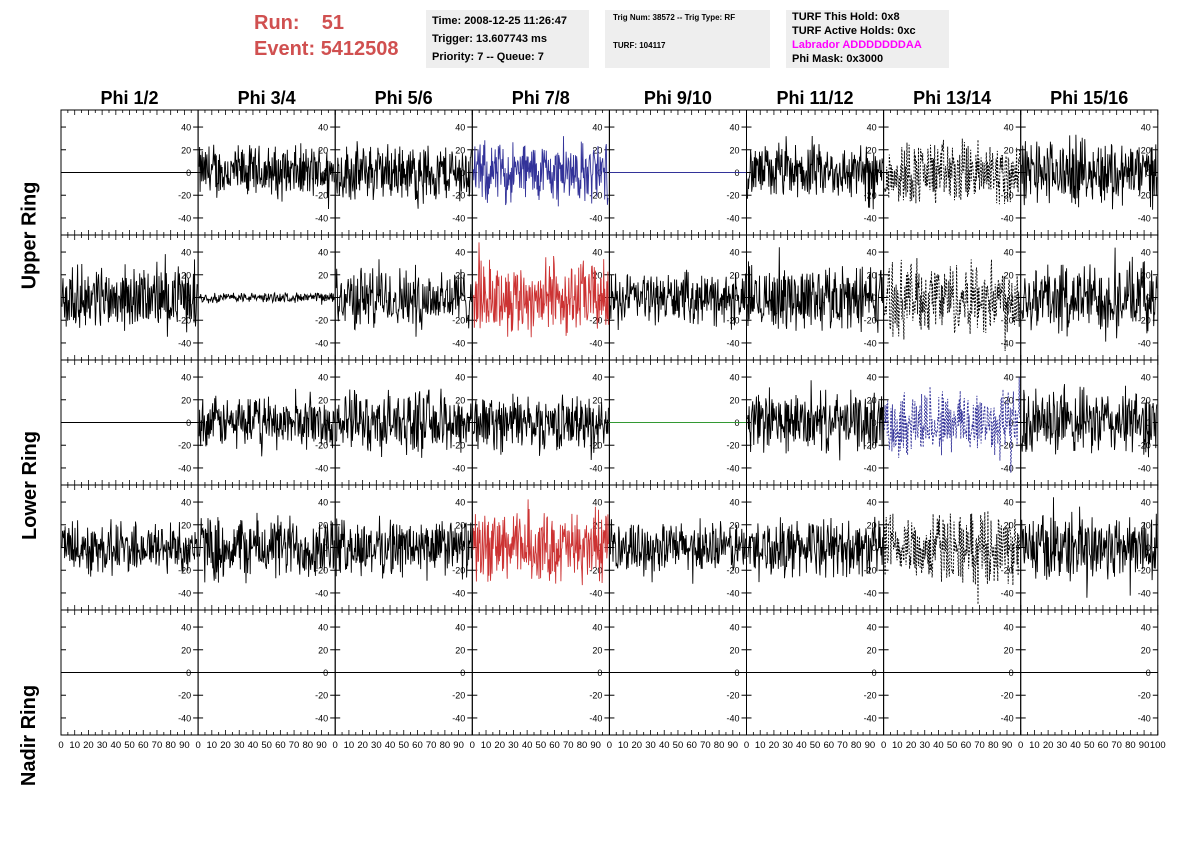 This screenshot has height=860, width=1196. What do you see at coordinates (266, 98) in the screenshot?
I see `column-header-2: Phi 3/4` at bounding box center [266, 98].